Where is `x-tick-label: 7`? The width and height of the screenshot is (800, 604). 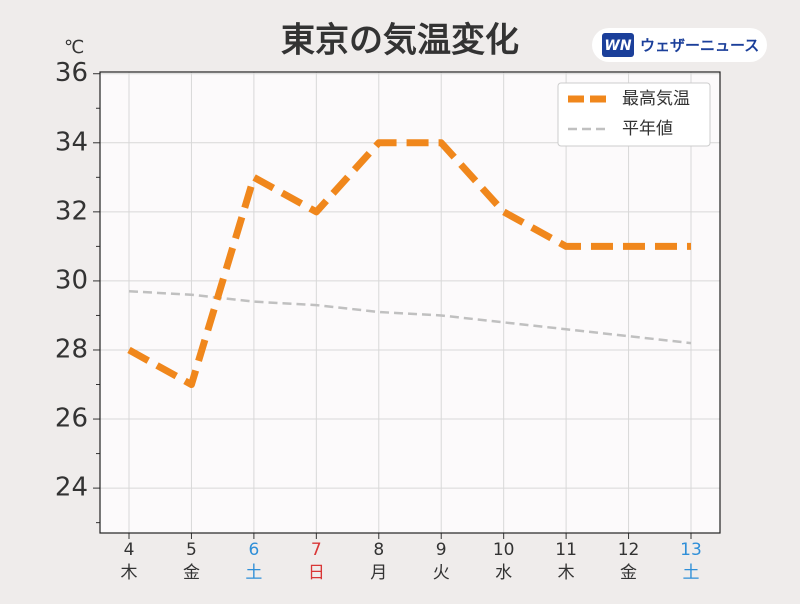
x-tick-label: 7 is located at coordinates (316, 550).